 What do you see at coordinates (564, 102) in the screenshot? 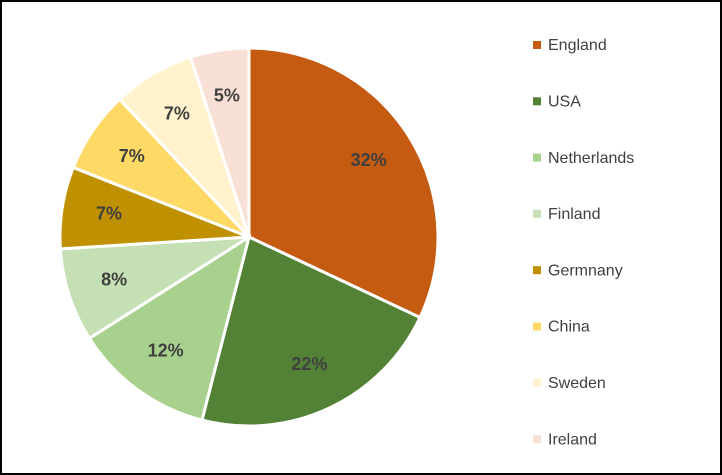
I see `legend-label: USA` at bounding box center [564, 102].